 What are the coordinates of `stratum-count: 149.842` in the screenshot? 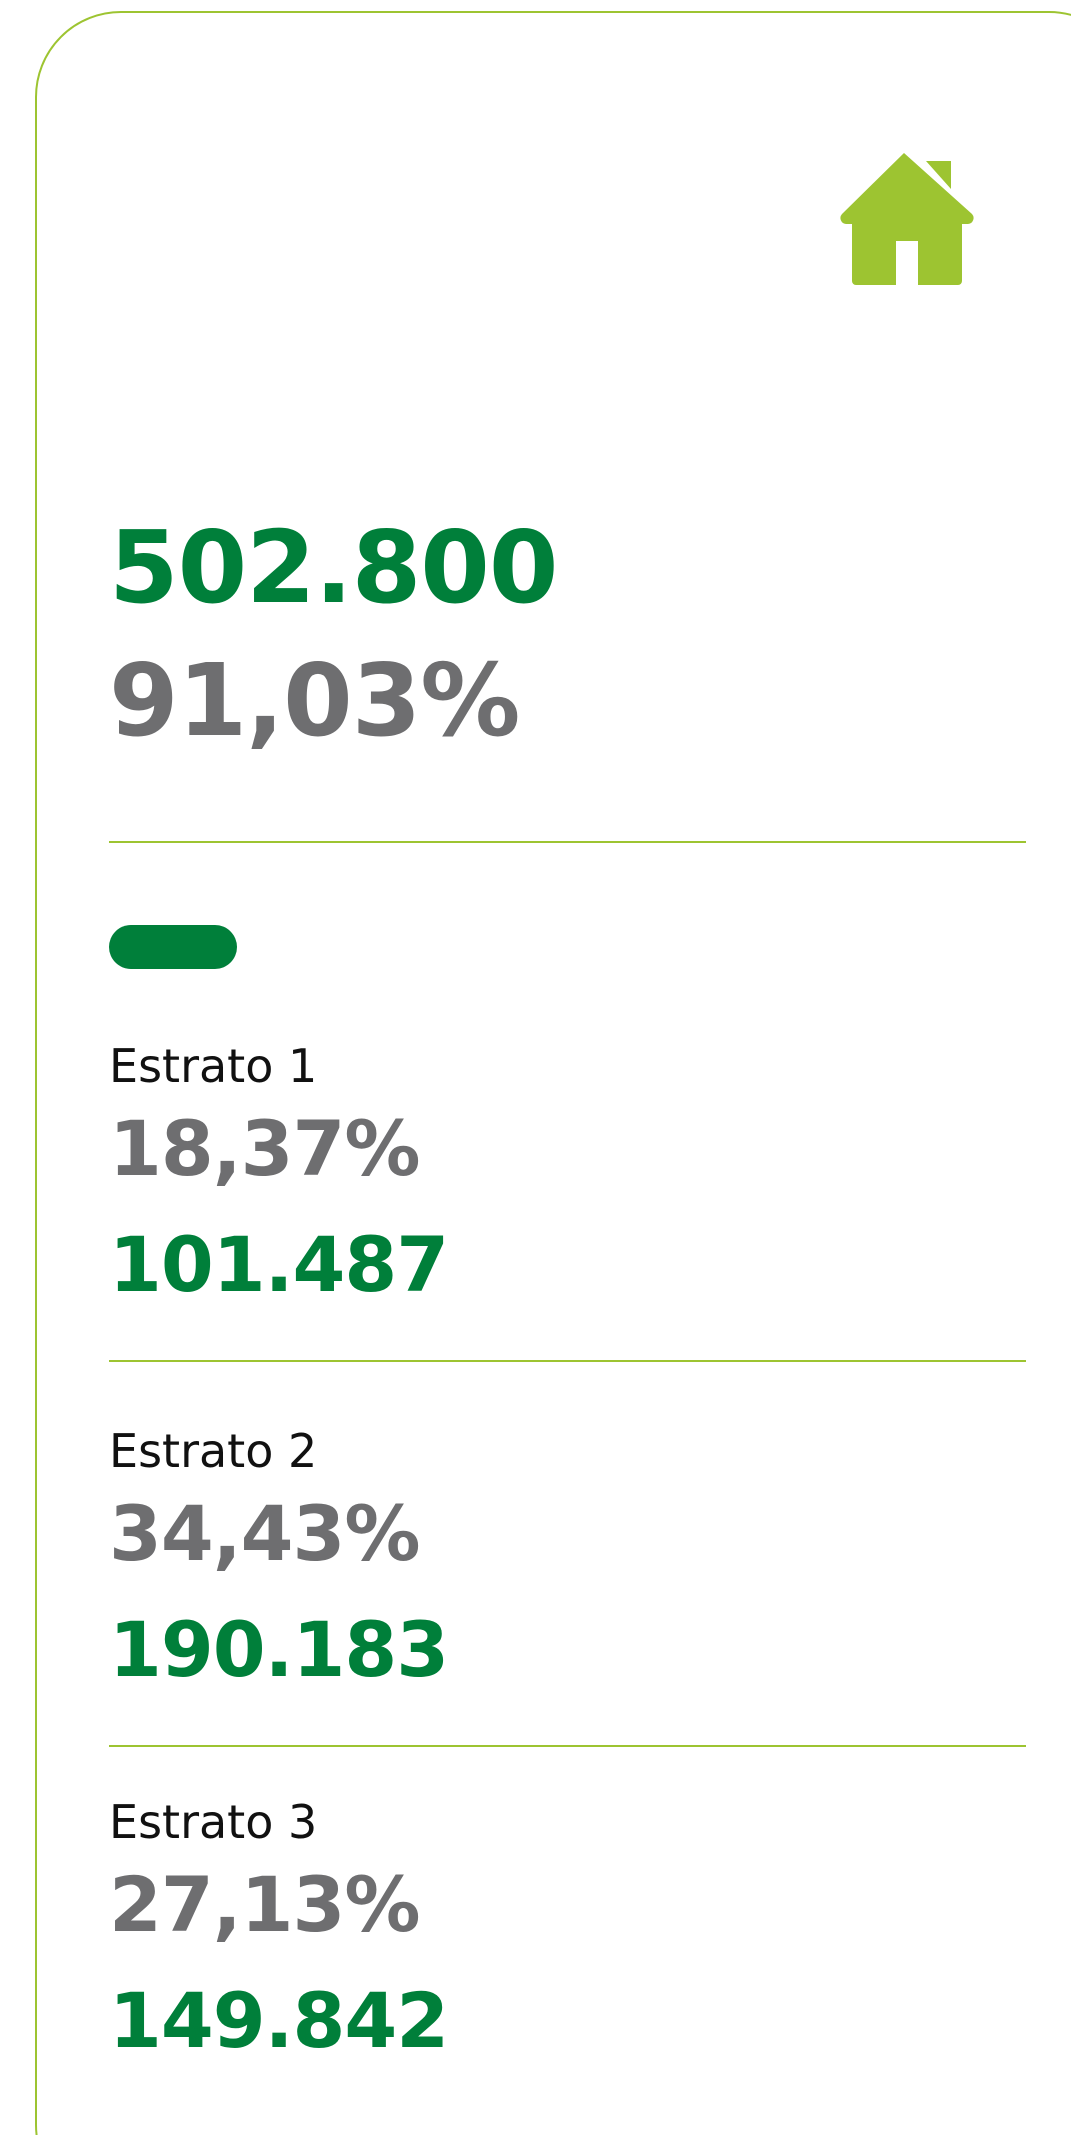 It's located at (279, 2020).